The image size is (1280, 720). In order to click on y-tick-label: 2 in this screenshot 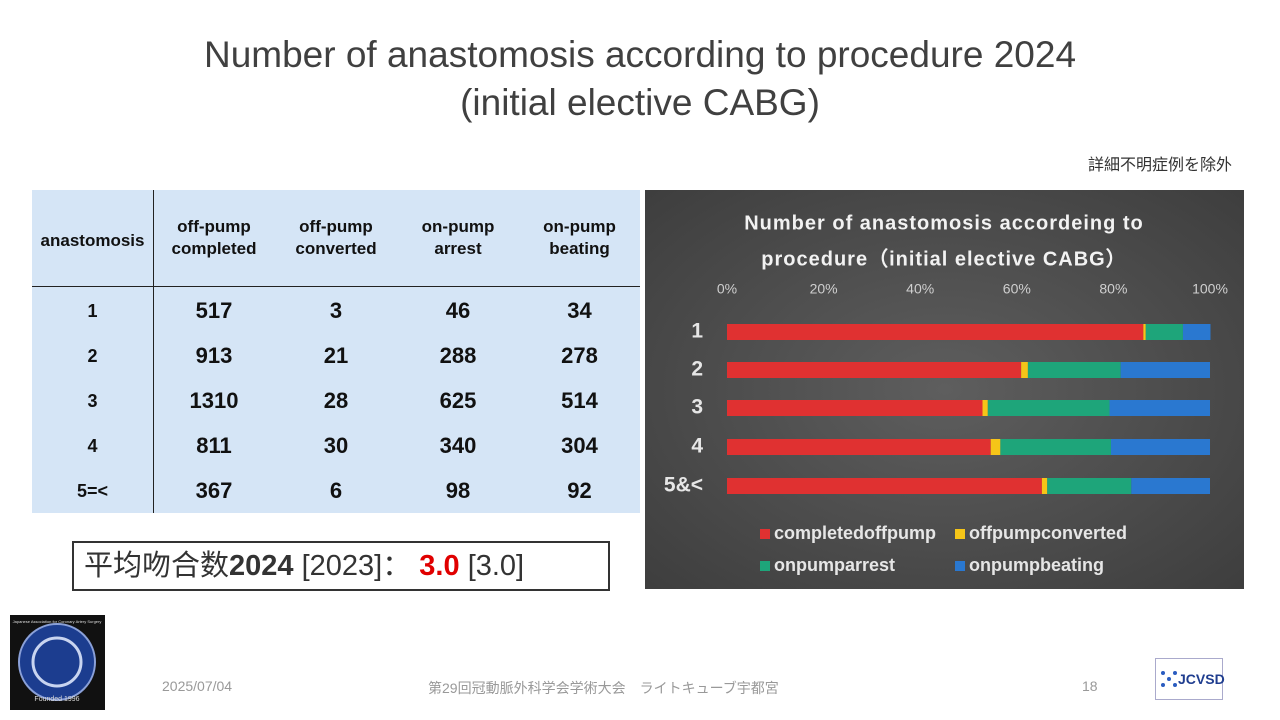, I will do `click(697, 369)`.